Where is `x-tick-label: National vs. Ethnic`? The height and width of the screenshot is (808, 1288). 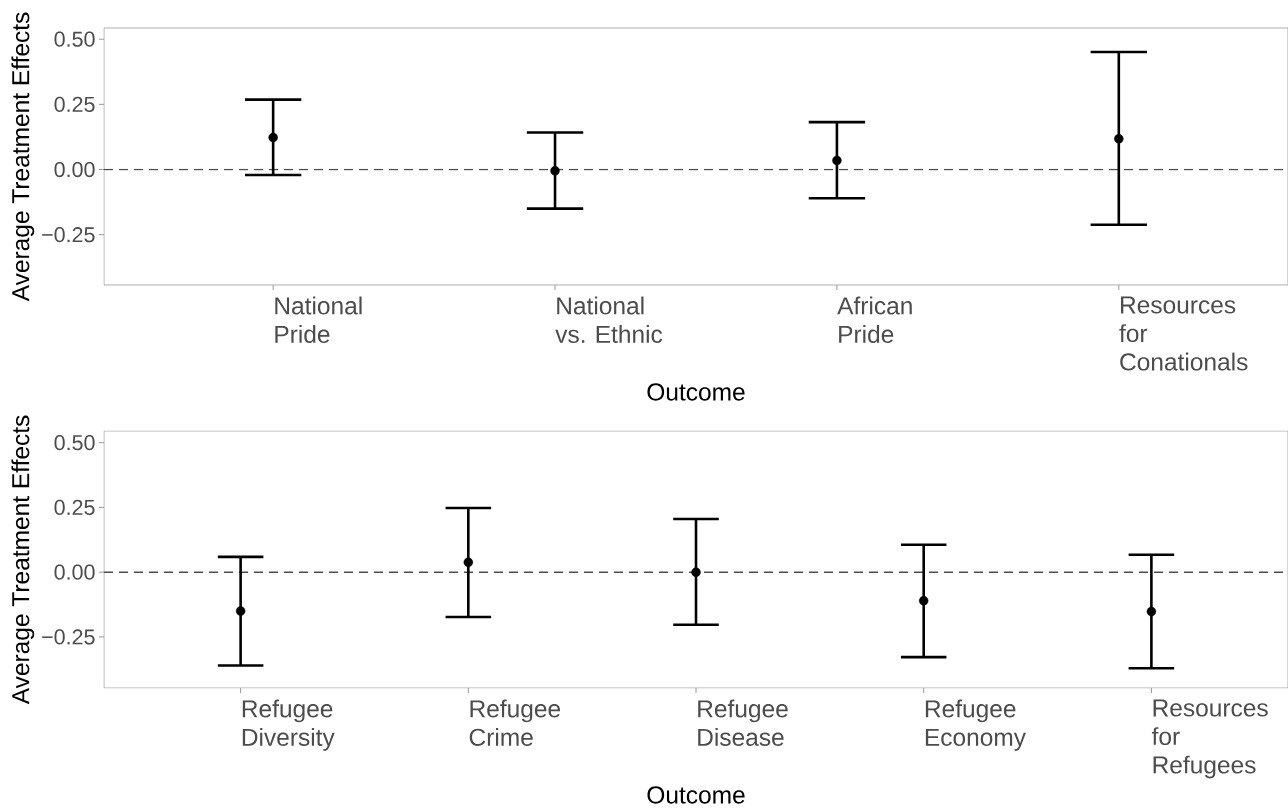 x-tick-label: National vs. Ethnic is located at coordinates (609, 320).